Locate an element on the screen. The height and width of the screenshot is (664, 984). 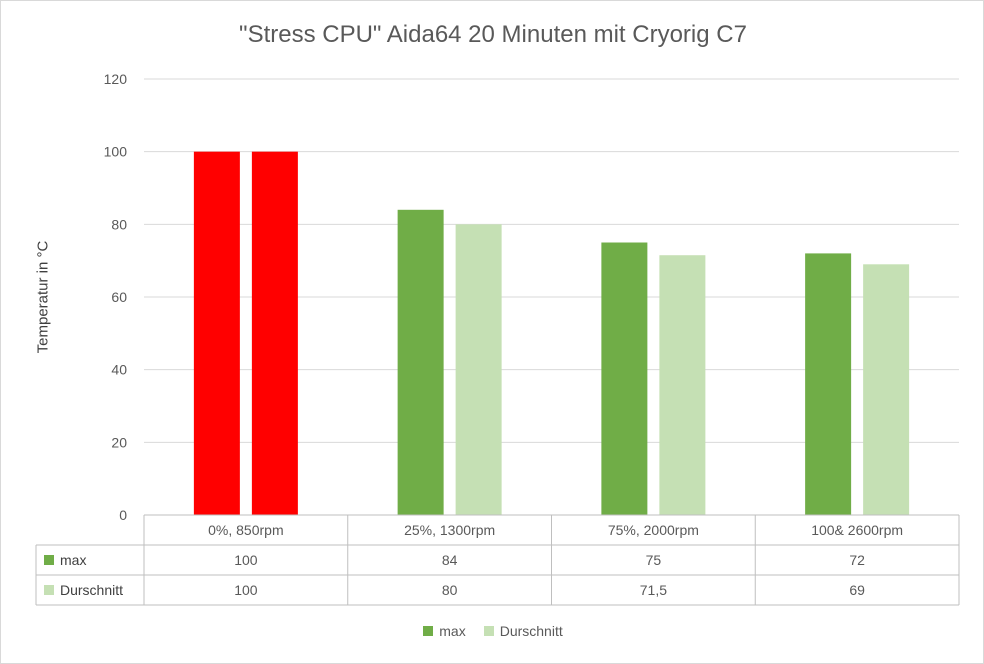
legend-item-durschnitt: Durschnitt is located at coordinates (523, 631).